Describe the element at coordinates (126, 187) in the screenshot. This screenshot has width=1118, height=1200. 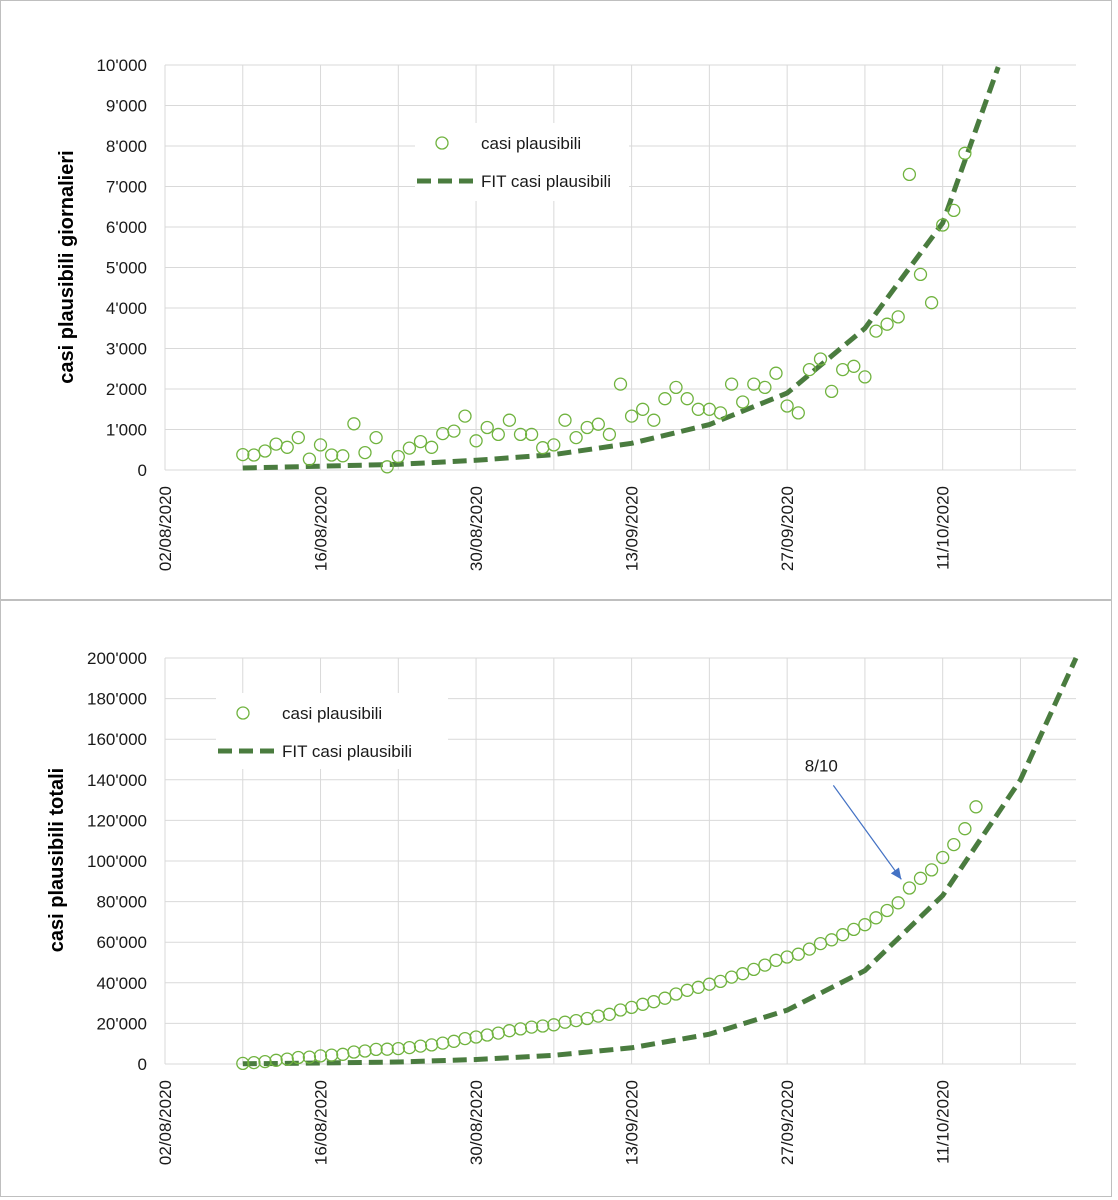
I see `y-tick-label: 7'000` at that location.